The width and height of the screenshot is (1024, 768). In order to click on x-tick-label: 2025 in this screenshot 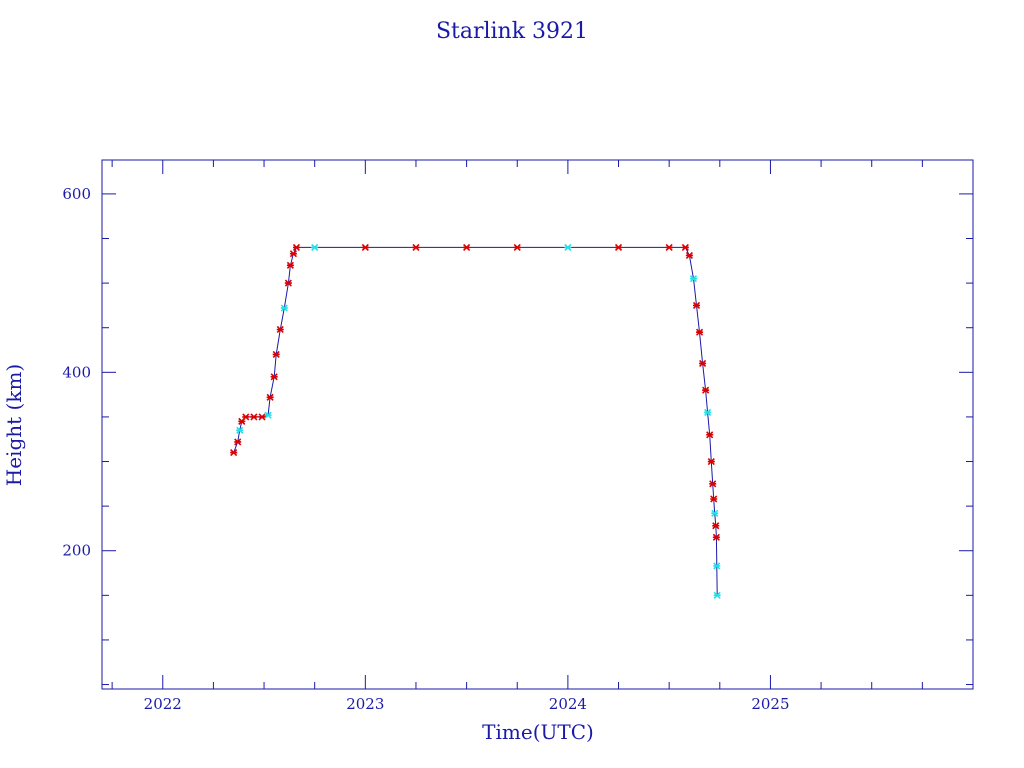, I will do `click(770, 704)`.